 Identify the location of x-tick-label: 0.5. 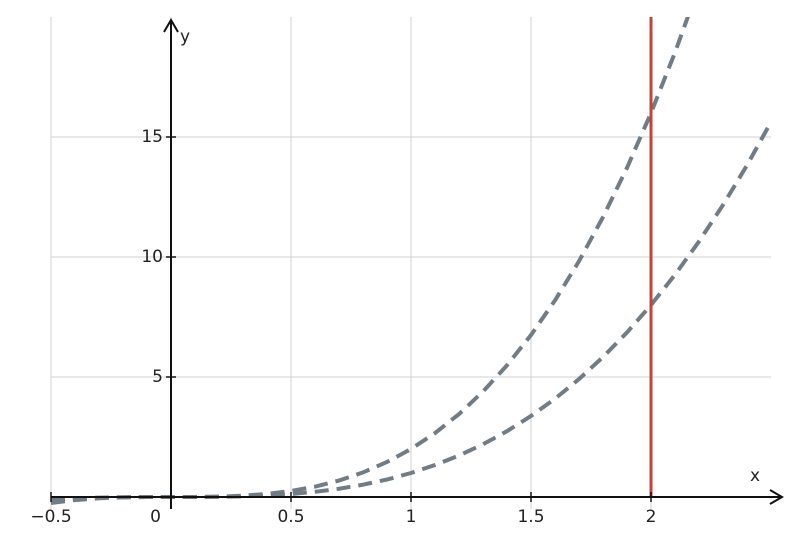
(290, 517).